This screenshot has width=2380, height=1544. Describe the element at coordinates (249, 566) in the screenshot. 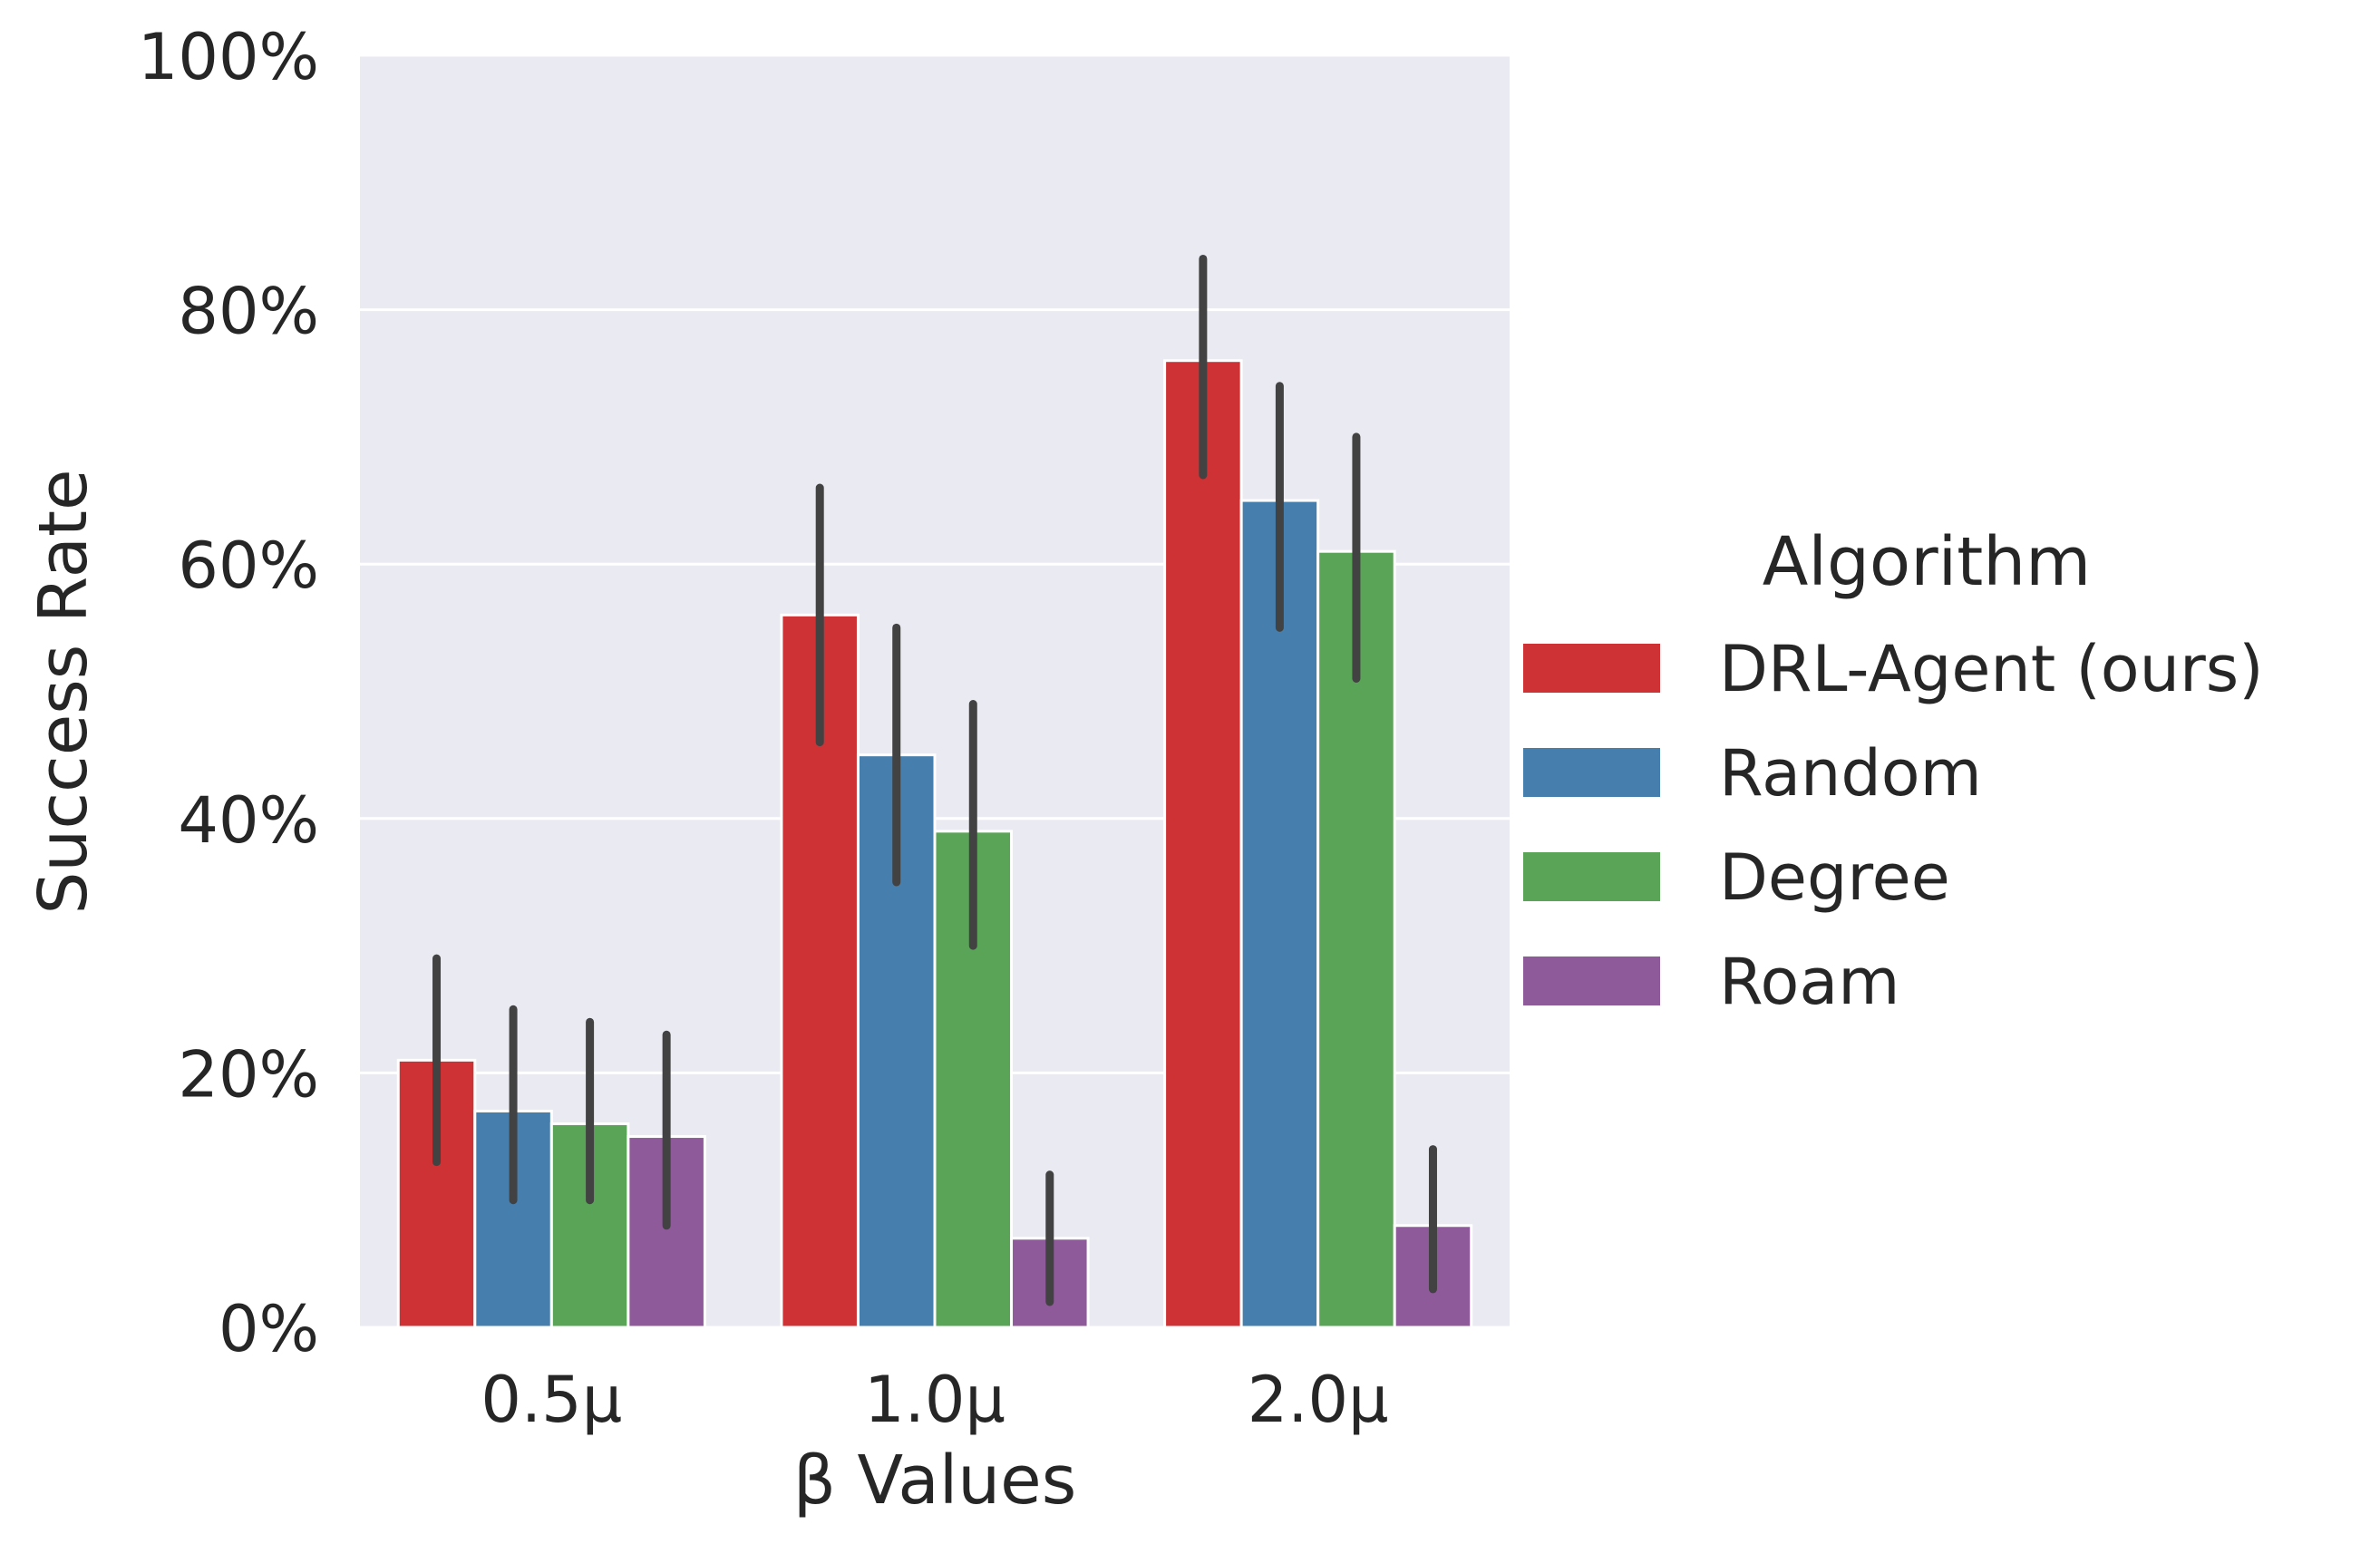

I see `y-tick-label: 60%` at that location.